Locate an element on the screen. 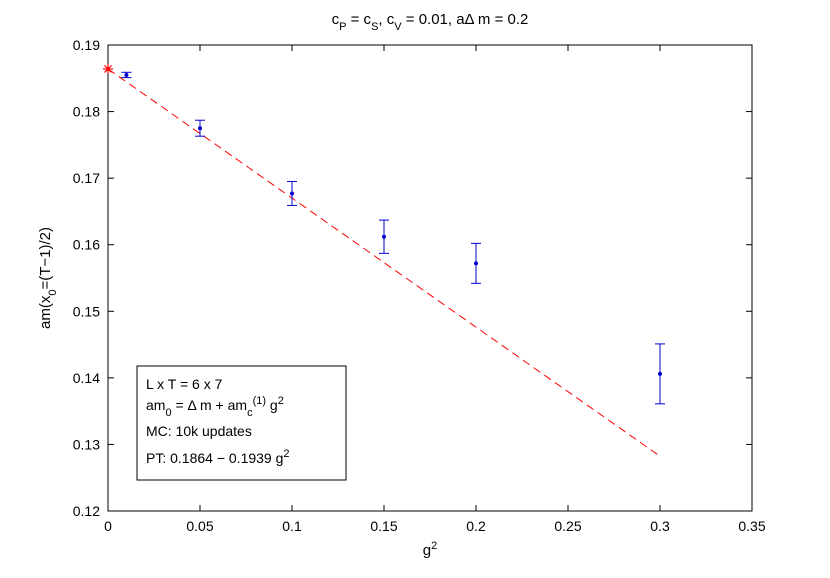 The image size is (830, 578). legend-line: am0 = Δ m + amc(1) g2 is located at coordinates (215, 407).